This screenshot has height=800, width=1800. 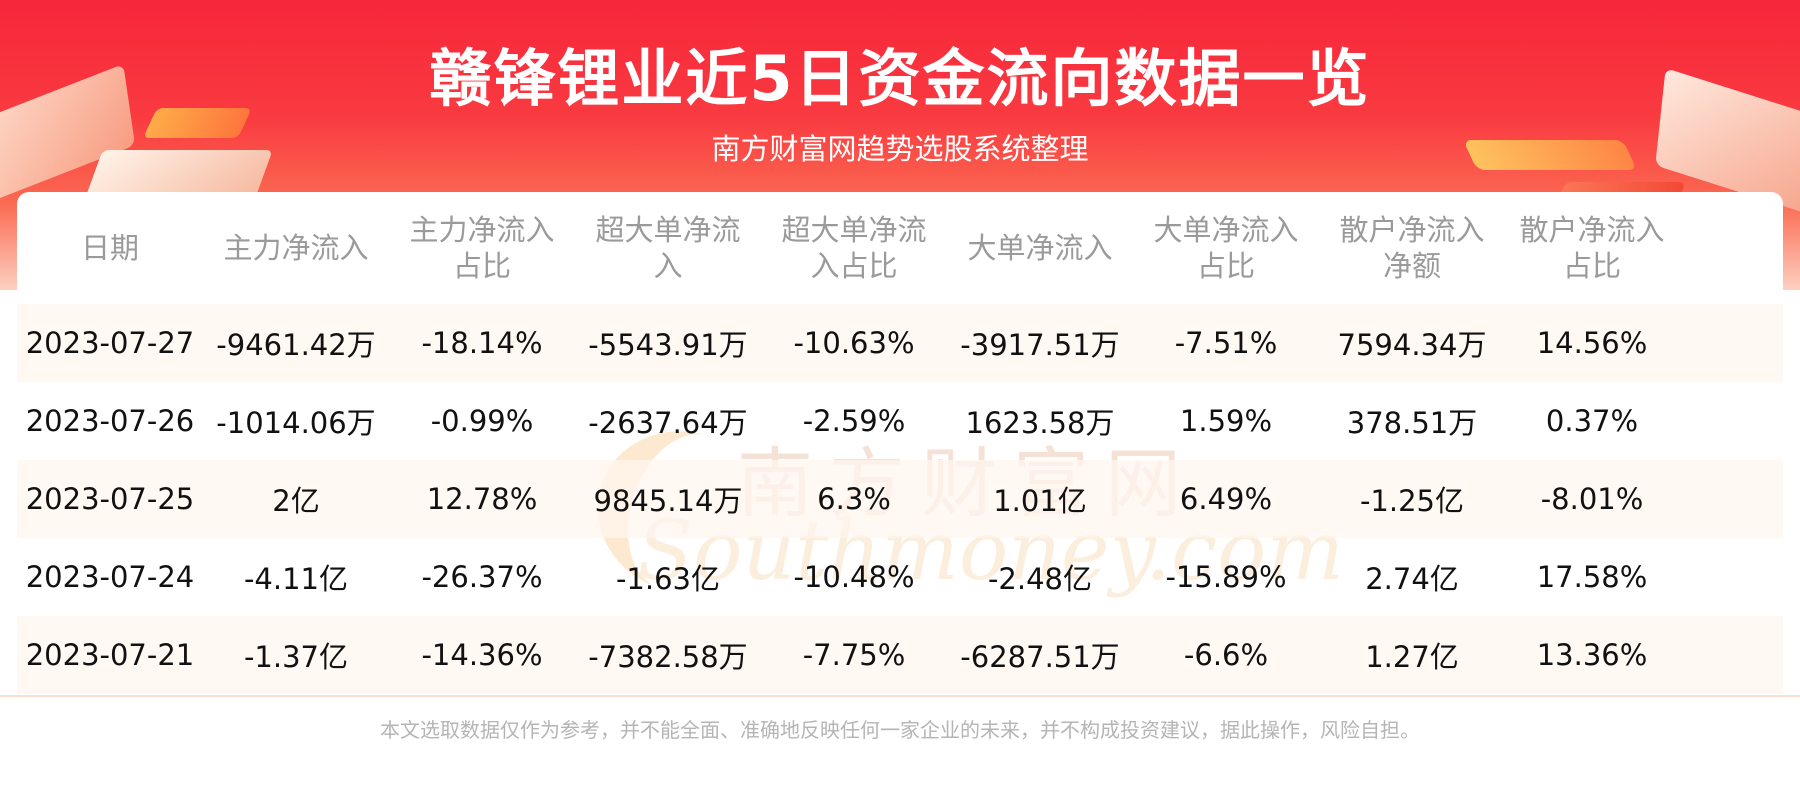 What do you see at coordinates (110, 499) in the screenshot?
I see `cell-date: 2023-07-25` at bounding box center [110, 499].